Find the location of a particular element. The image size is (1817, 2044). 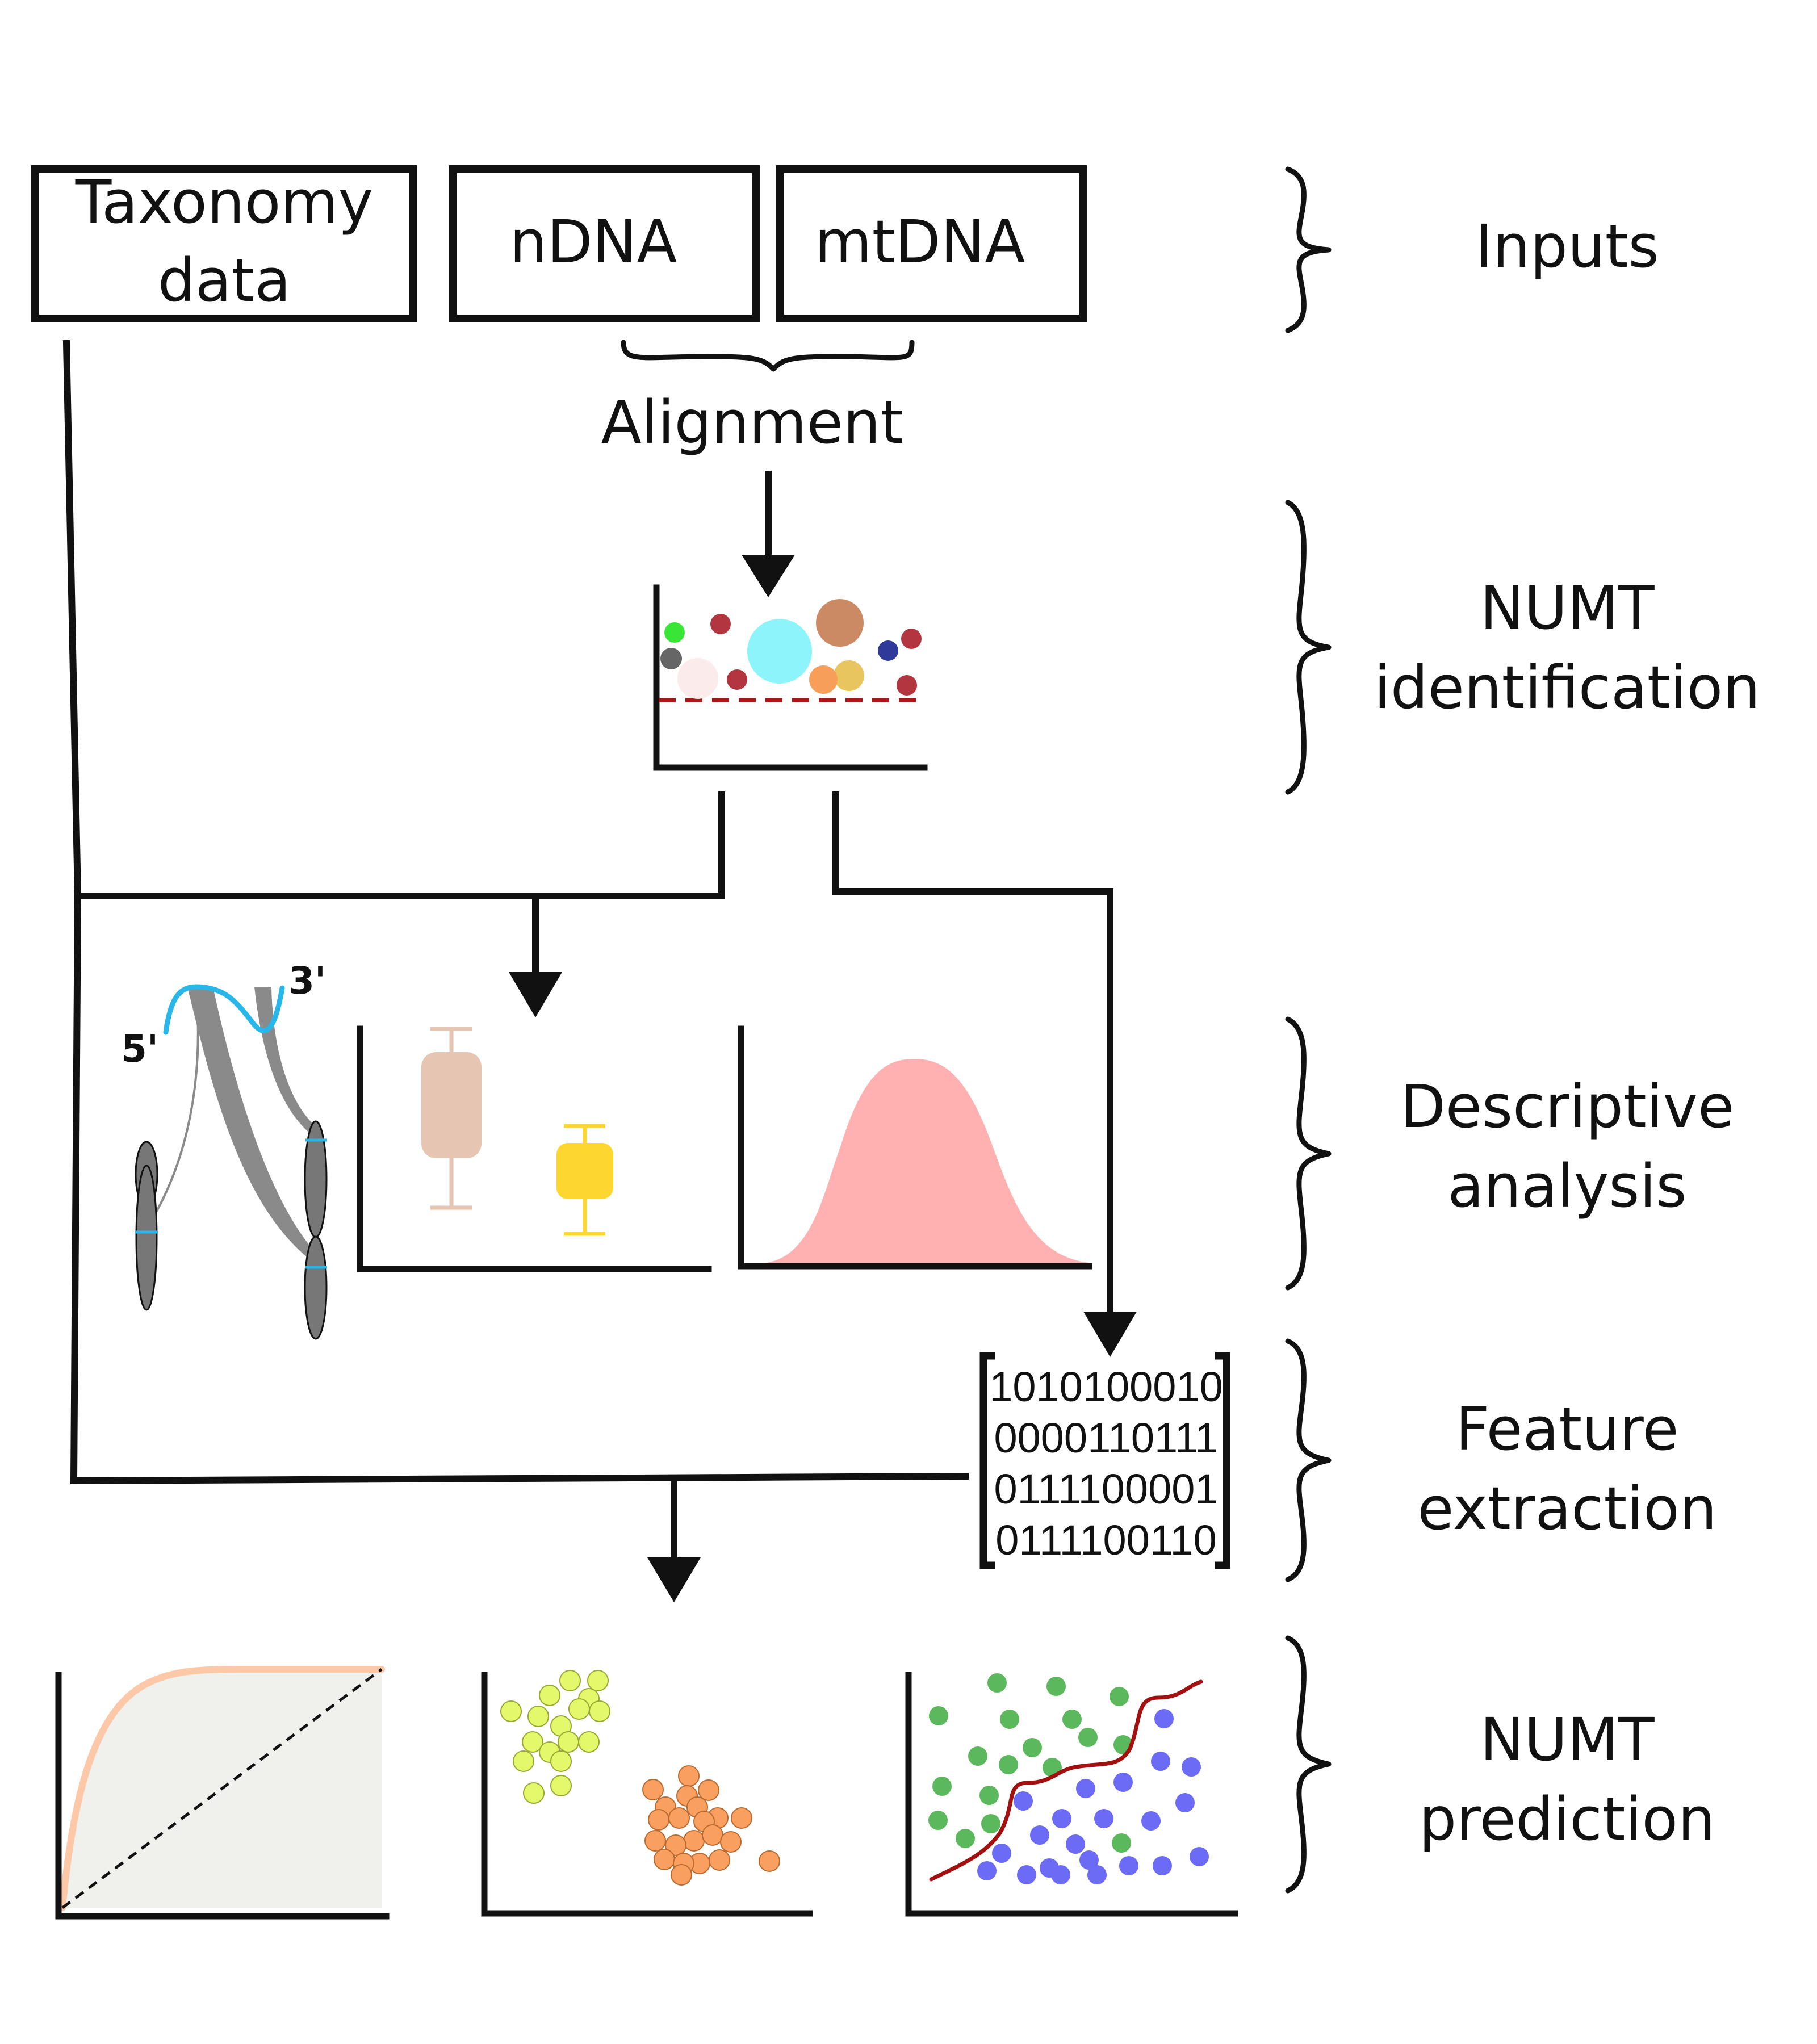

taxonomy-box: Taxonomy data is located at coordinates (224, 243).